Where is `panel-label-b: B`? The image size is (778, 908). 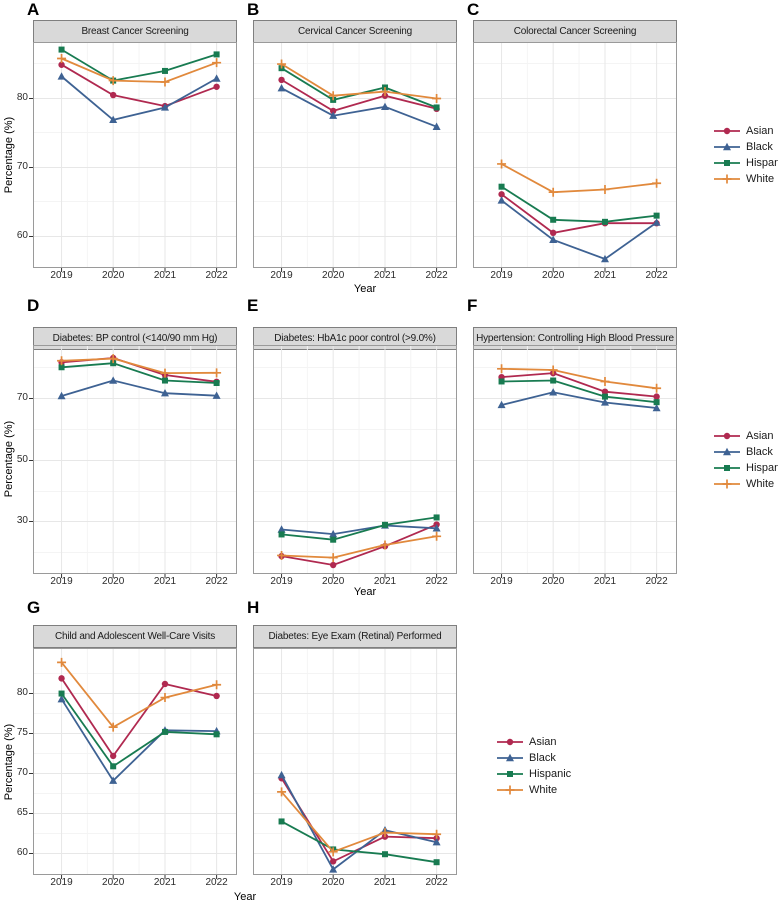
panel-label-b: B is located at coordinates (253, 9).